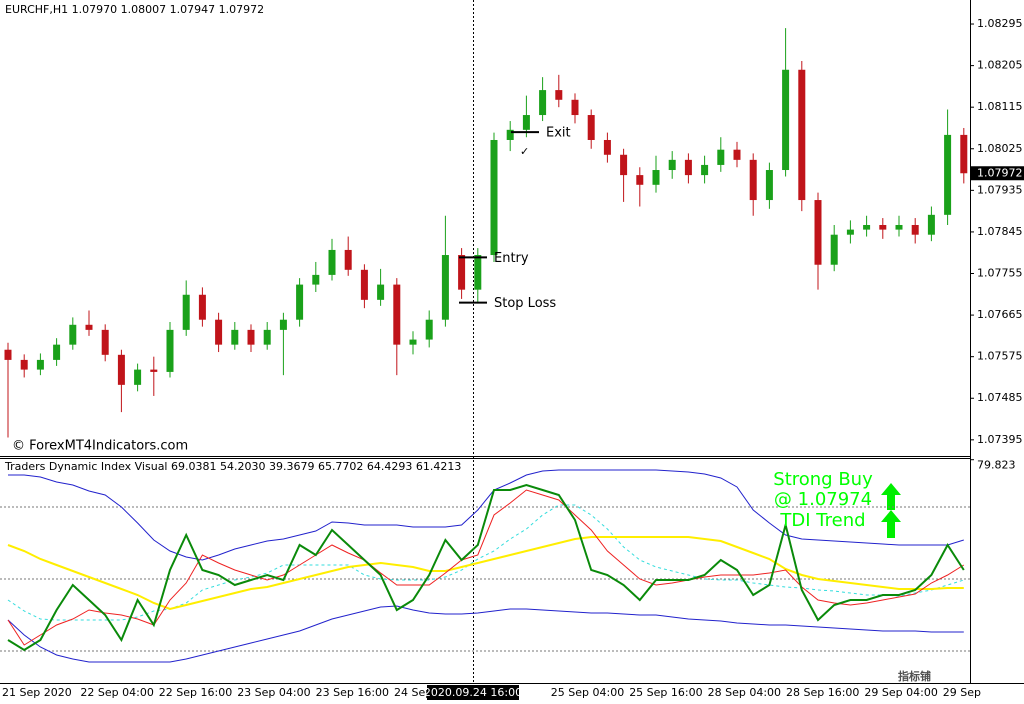 The image size is (1024, 704). Describe the element at coordinates (823, 499) in the screenshot. I see `signal-text: @ 1.07974` at that location.